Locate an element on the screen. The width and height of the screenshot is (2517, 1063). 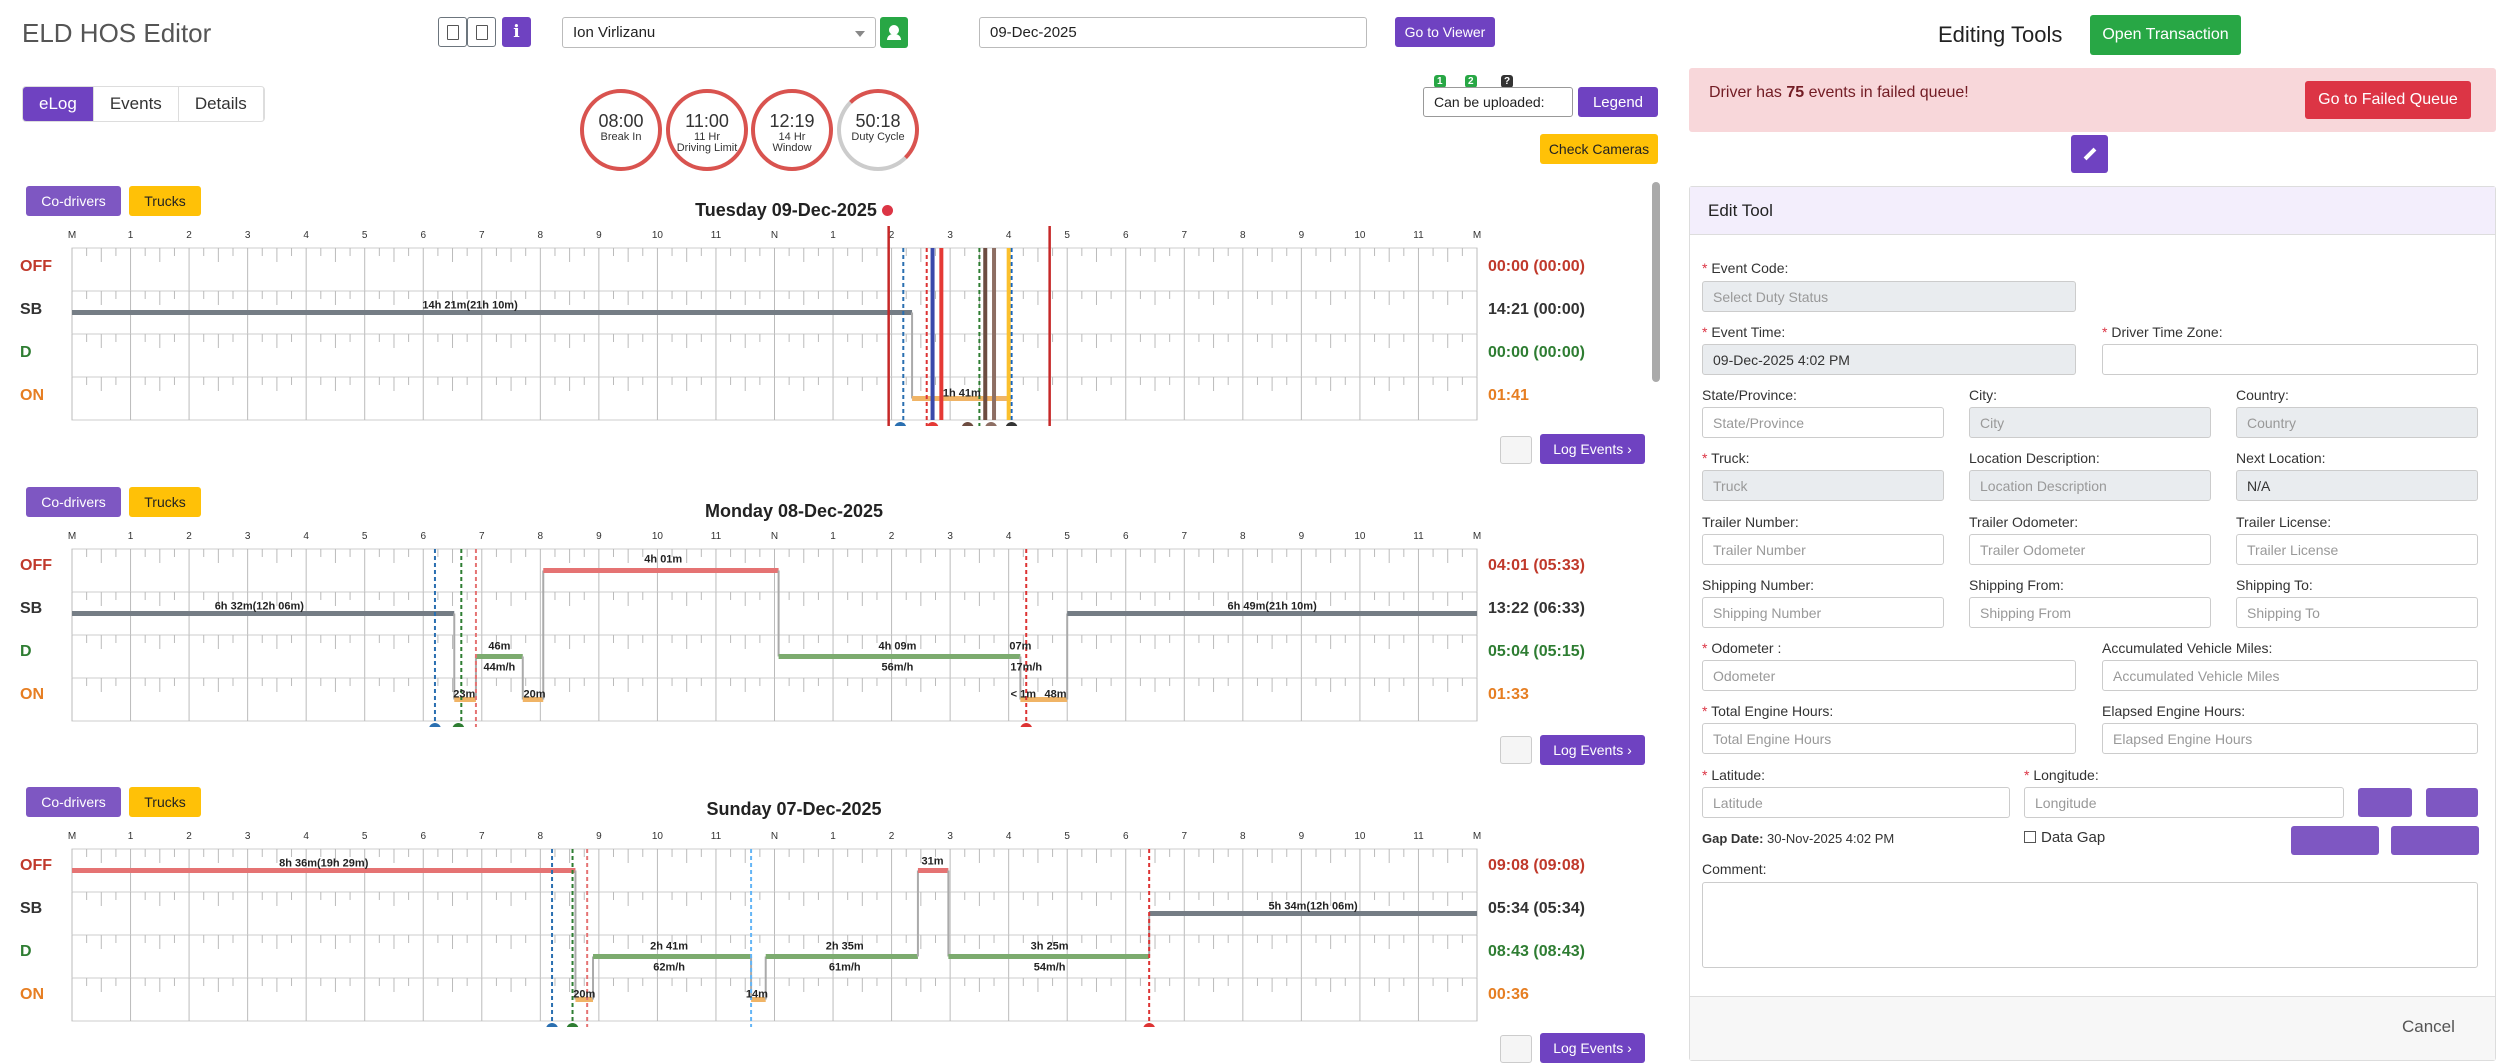
trailer-license-input: Trailer License is located at coordinates (2357, 549).